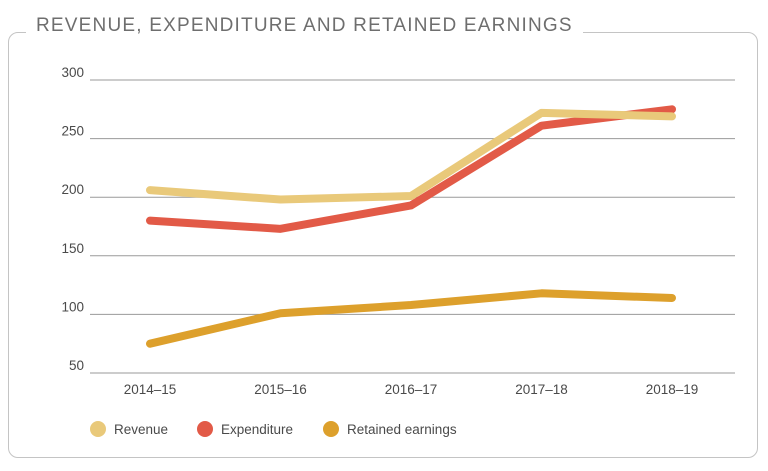  I want to click on legend-label: Expenditure, so click(257, 429).